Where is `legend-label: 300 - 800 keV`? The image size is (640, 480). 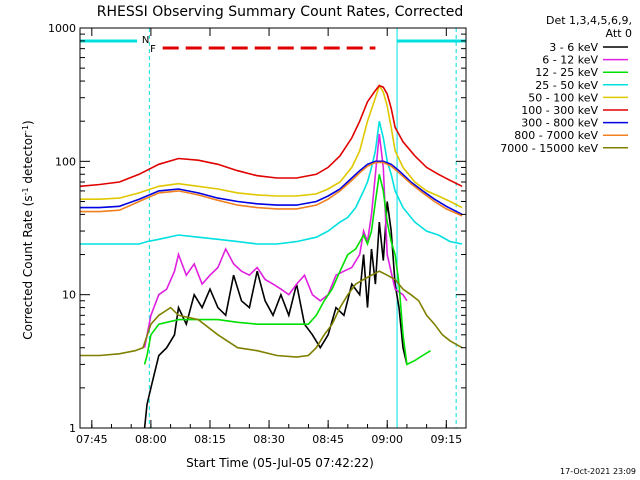 legend-label: 300 - 800 keV is located at coordinates (559, 123).